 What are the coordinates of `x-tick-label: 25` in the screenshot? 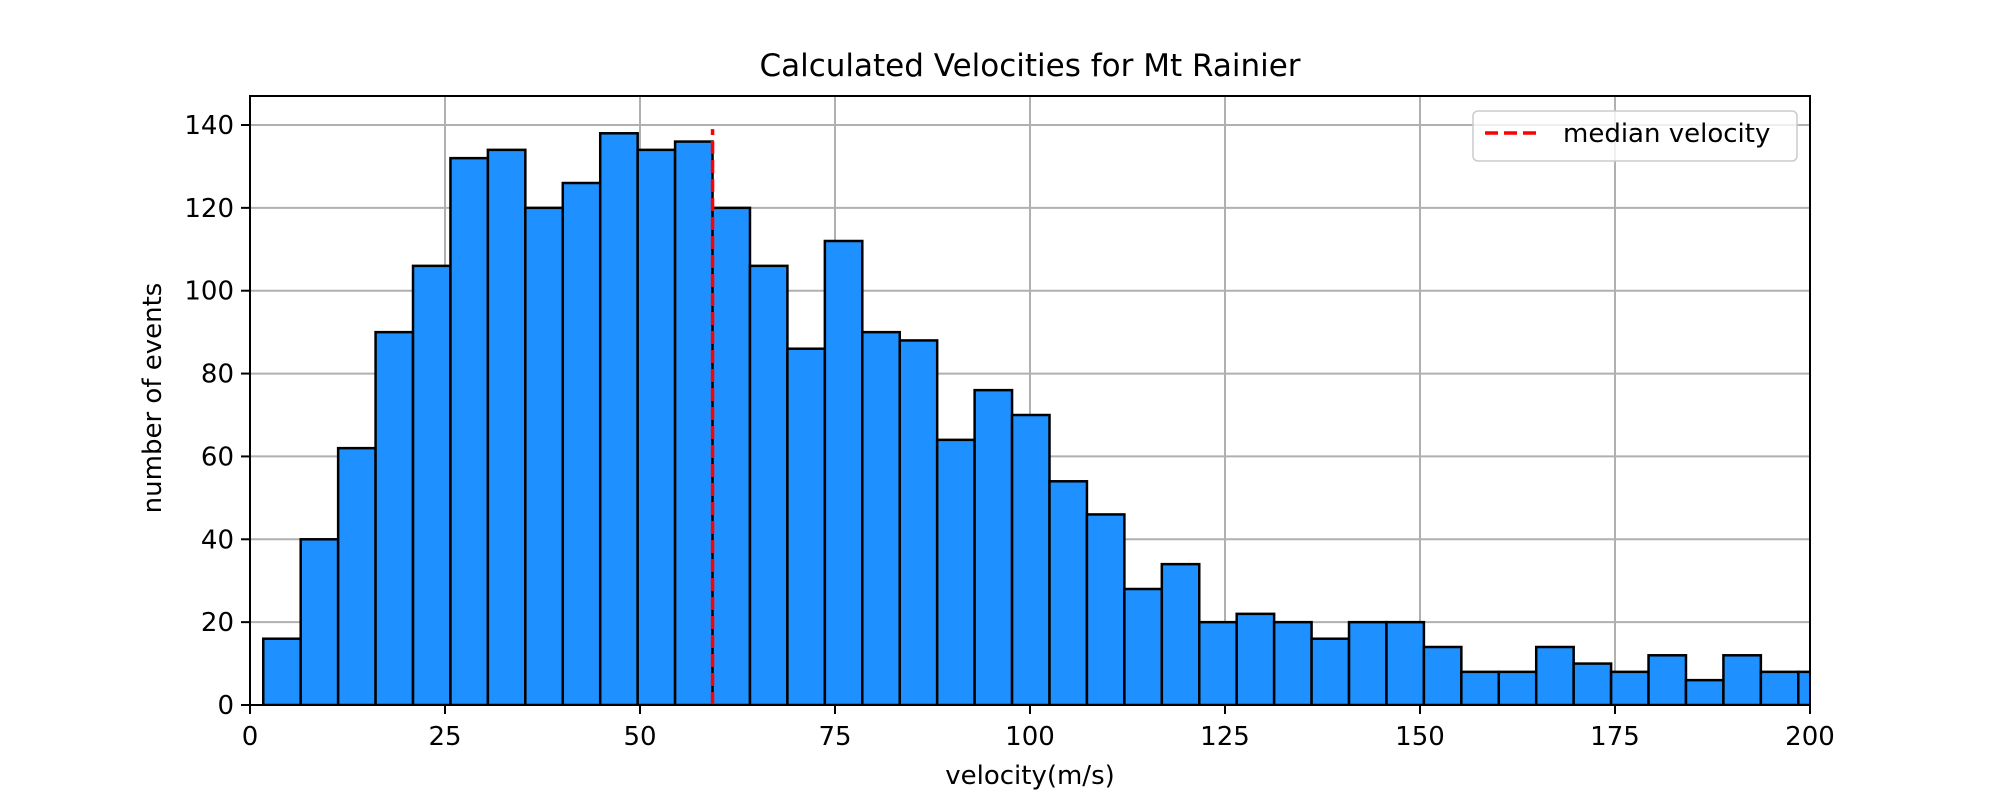 It's located at (444, 737).